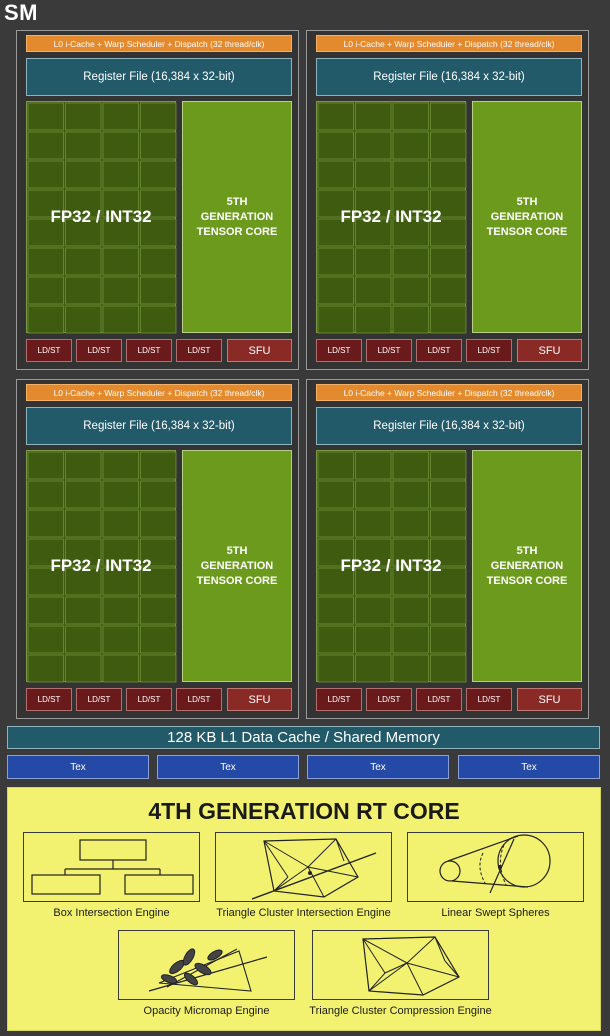  What do you see at coordinates (259, 350) in the screenshot?
I see `sfu-unit: SFU` at bounding box center [259, 350].